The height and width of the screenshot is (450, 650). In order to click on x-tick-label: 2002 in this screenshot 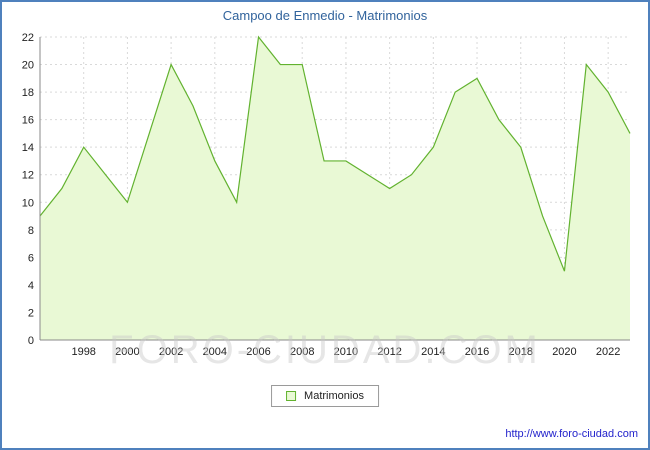, I will do `click(171, 352)`.